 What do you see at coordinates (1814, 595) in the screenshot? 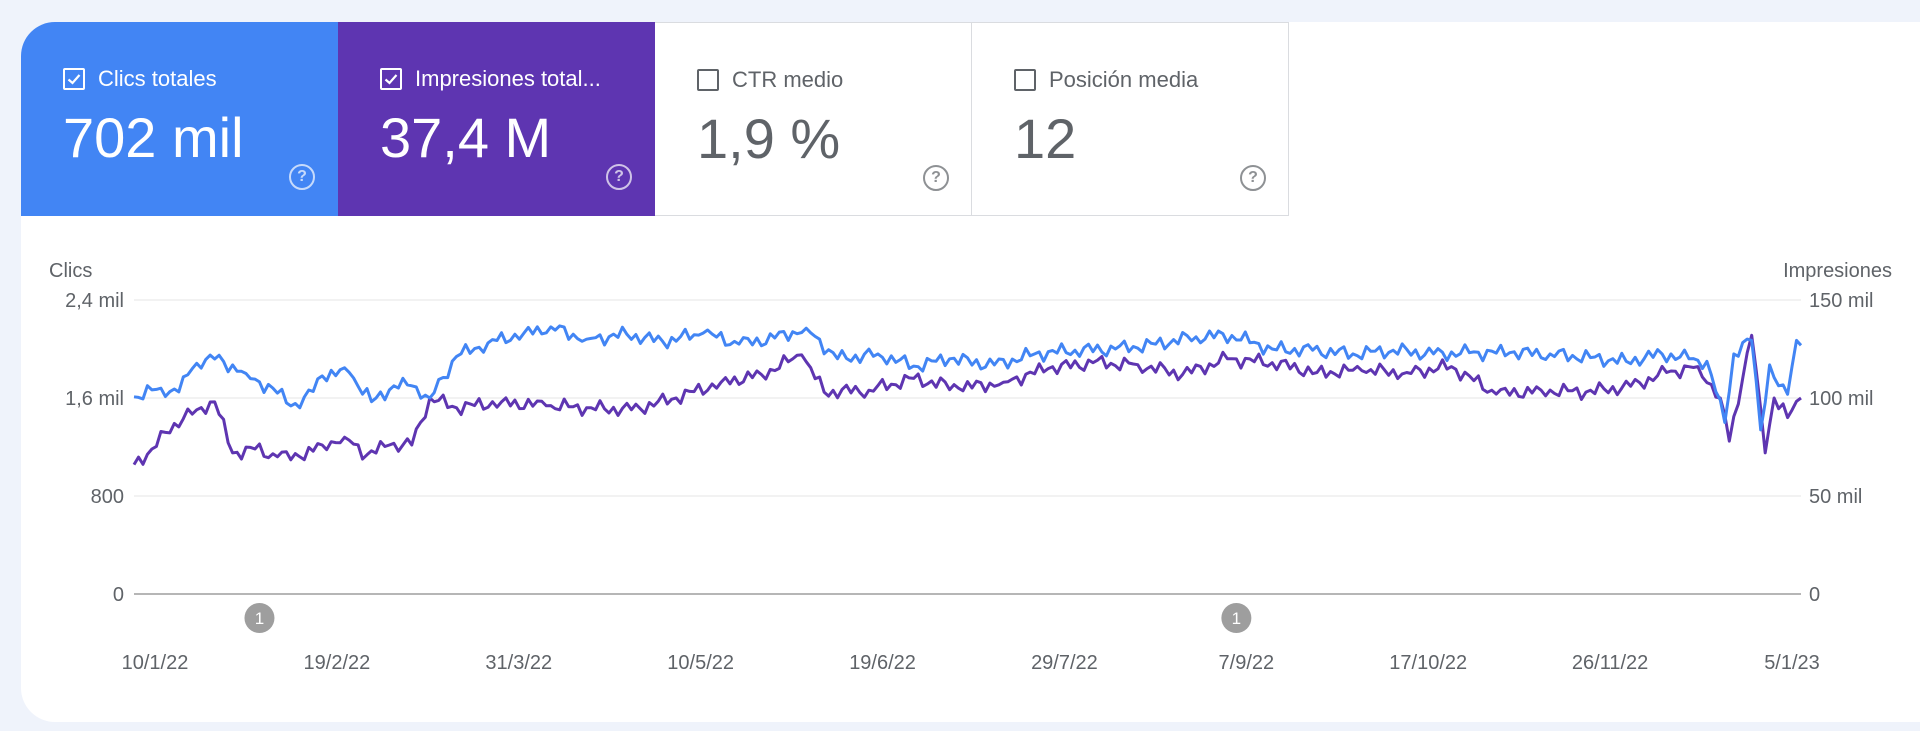
I see `right-tick-label: 0` at bounding box center [1814, 595].